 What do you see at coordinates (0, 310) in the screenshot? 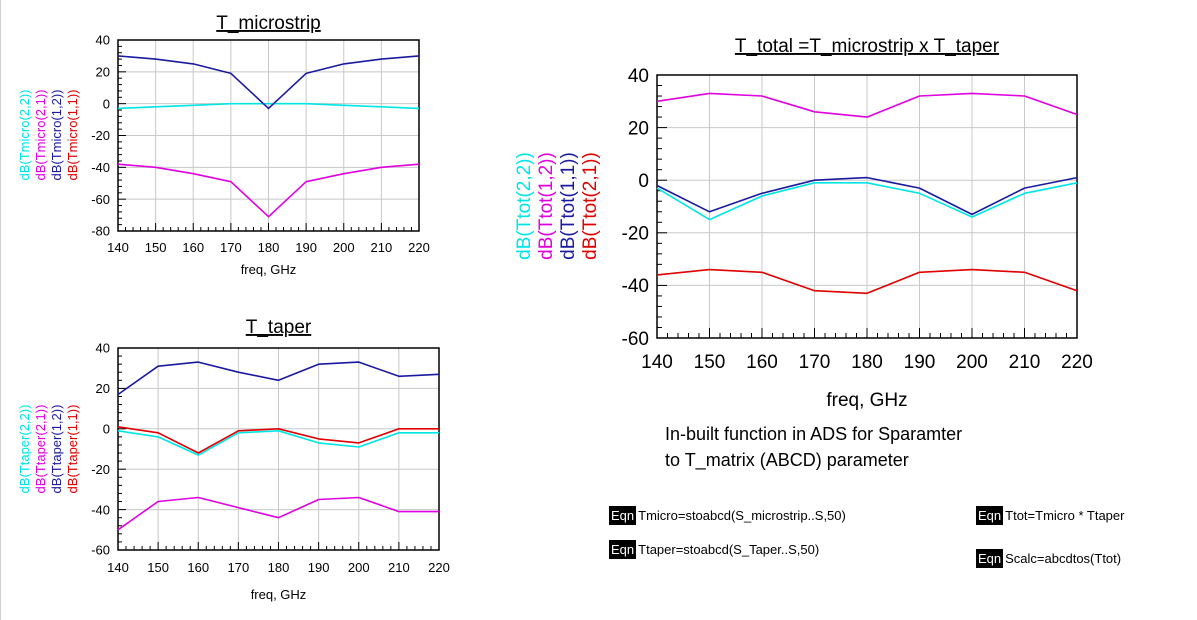
I see `page-left-border` at bounding box center [0, 310].